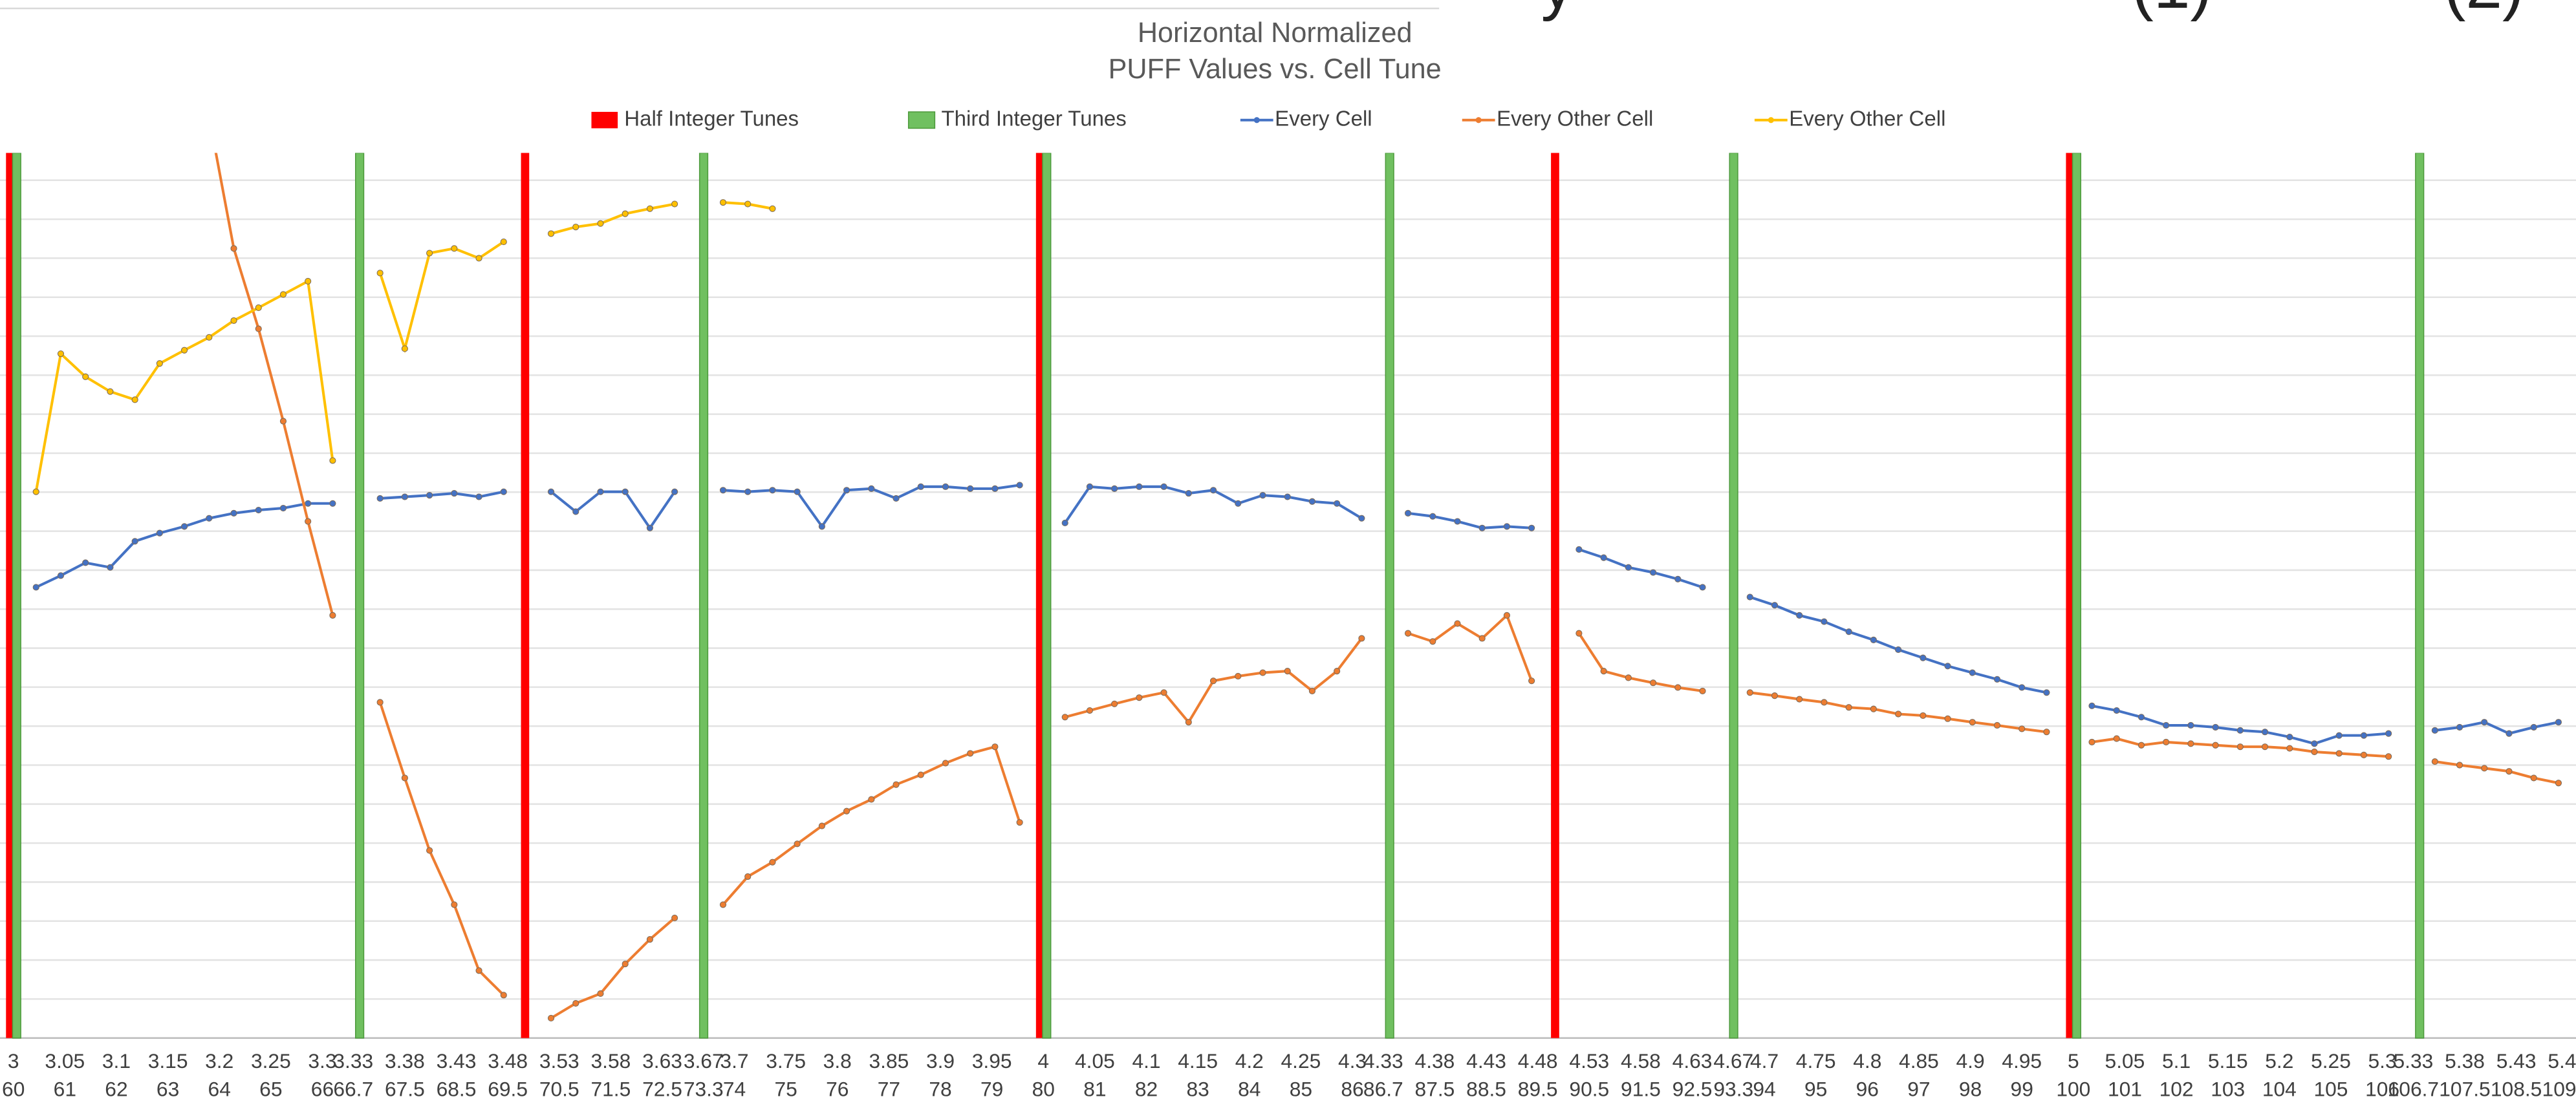  Describe the element at coordinates (1575, 118) in the screenshot. I see `legend-label: Every Other Cell` at that location.